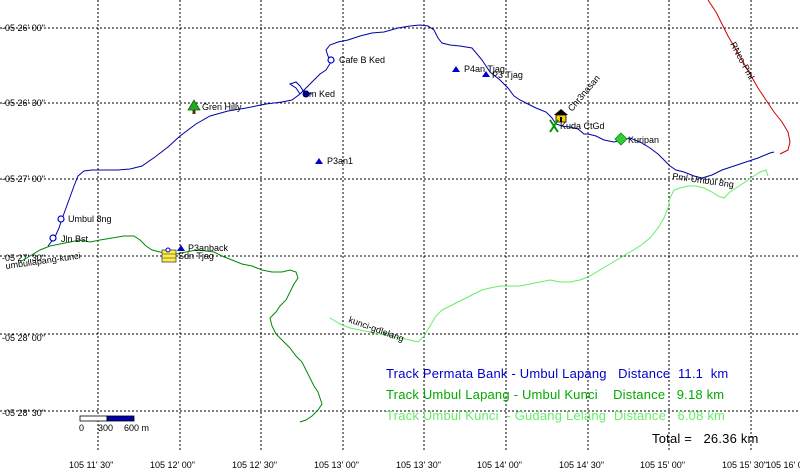  I want to click on cafe-b-ked-marker, so click(331, 60).